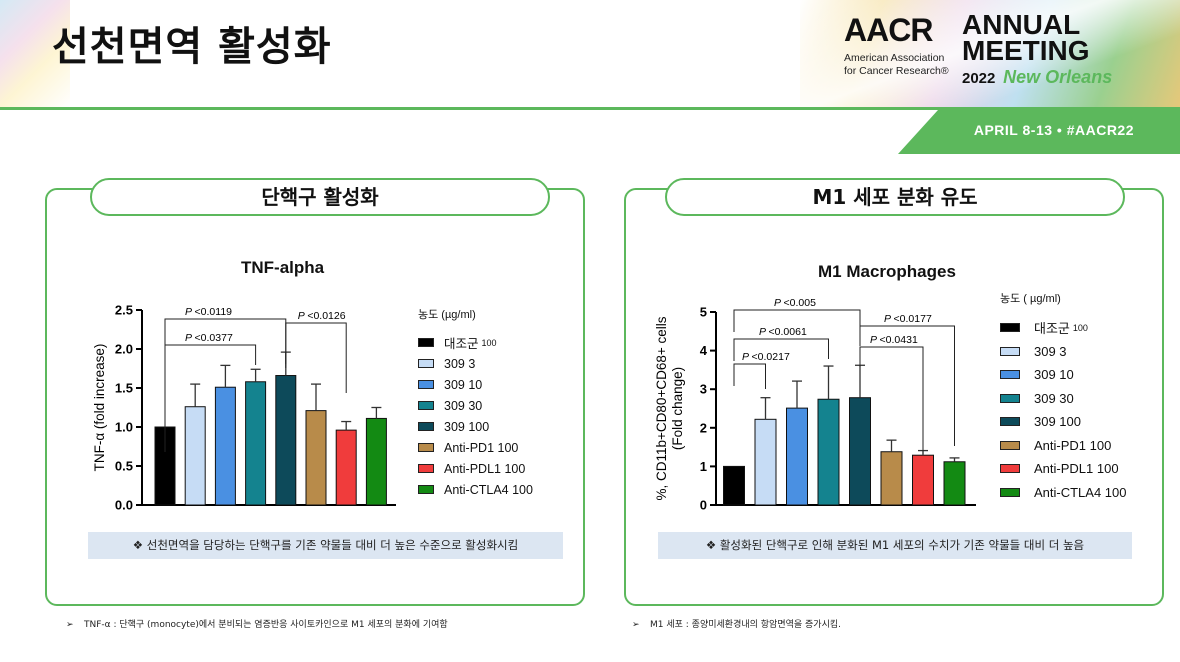 This screenshot has height=662, width=1180. Describe the element at coordinates (1030, 299) in the screenshot. I see `legend-title: 농도 ( µg/ml)` at that location.